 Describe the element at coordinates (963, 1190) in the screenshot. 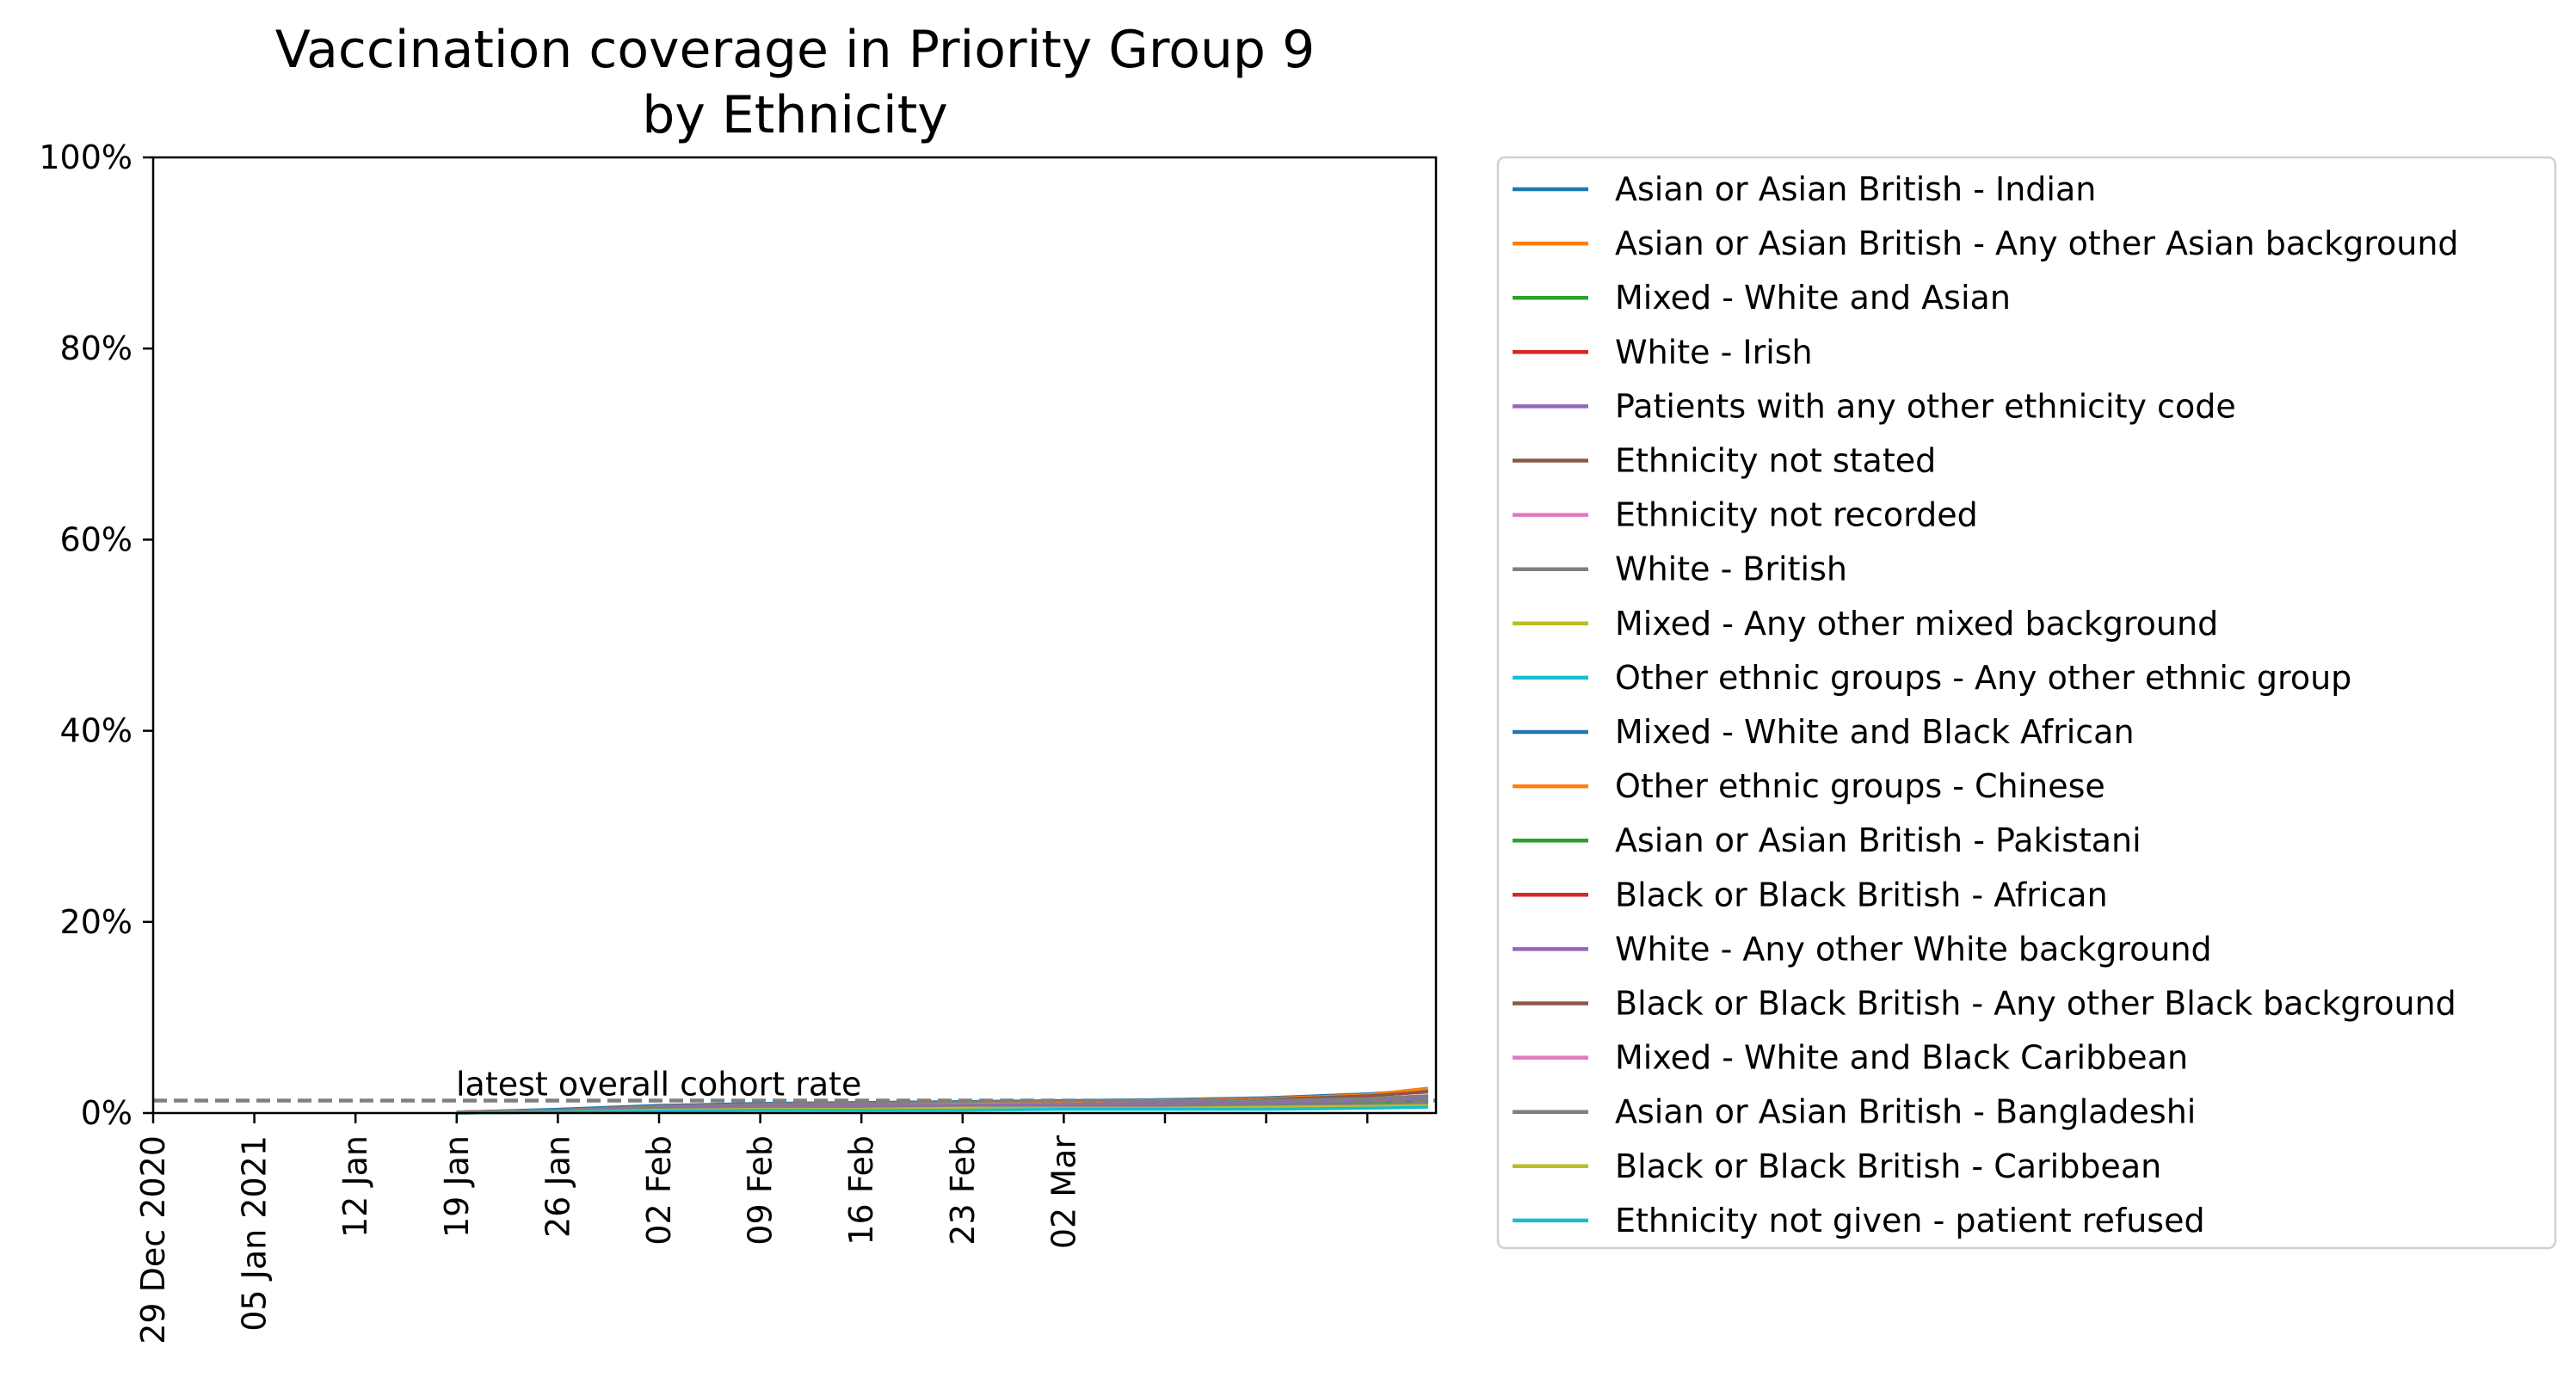

I see `x-tick-label: 23 Feb` at that location.